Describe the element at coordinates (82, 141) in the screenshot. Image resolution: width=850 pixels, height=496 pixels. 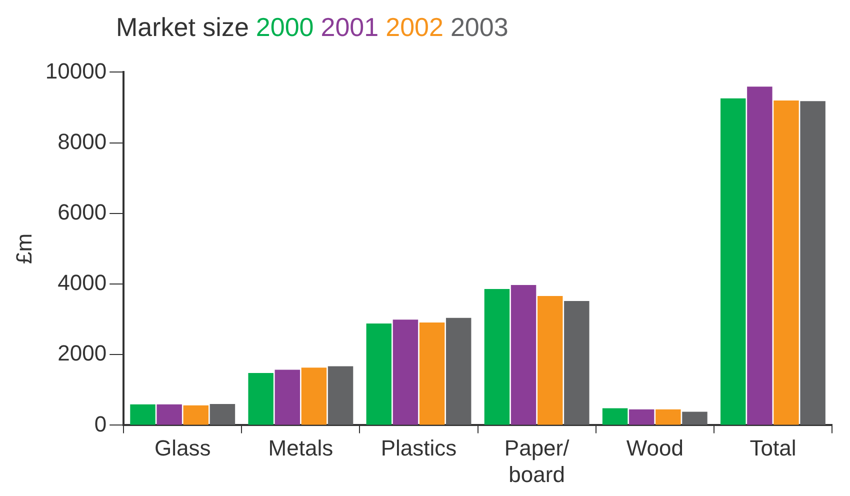
I see `y-tick-label: 8000` at that location.